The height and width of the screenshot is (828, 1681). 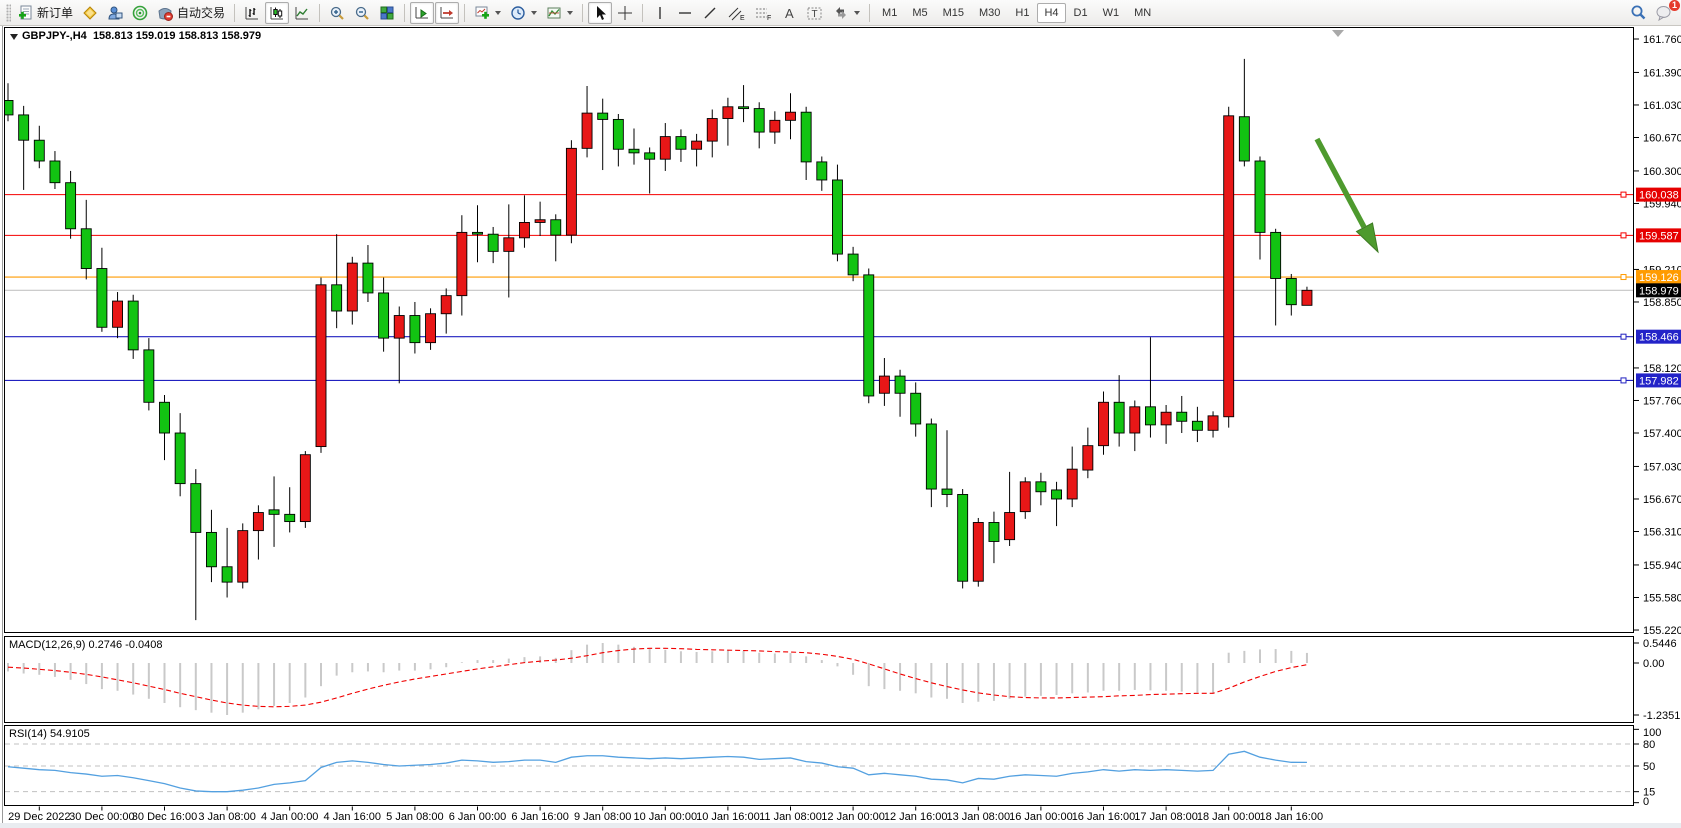 I want to click on macd-axis: 0.5446 0.00 -1.2351, so click(x=1656, y=680).